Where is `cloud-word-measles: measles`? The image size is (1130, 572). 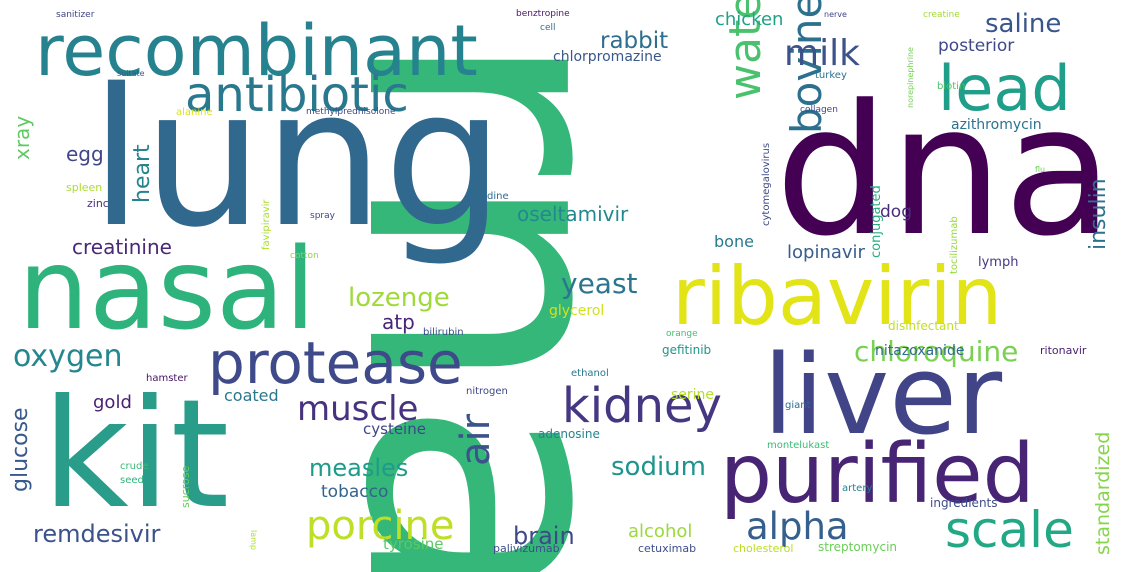 cloud-word-measles: measles is located at coordinates (359, 468).